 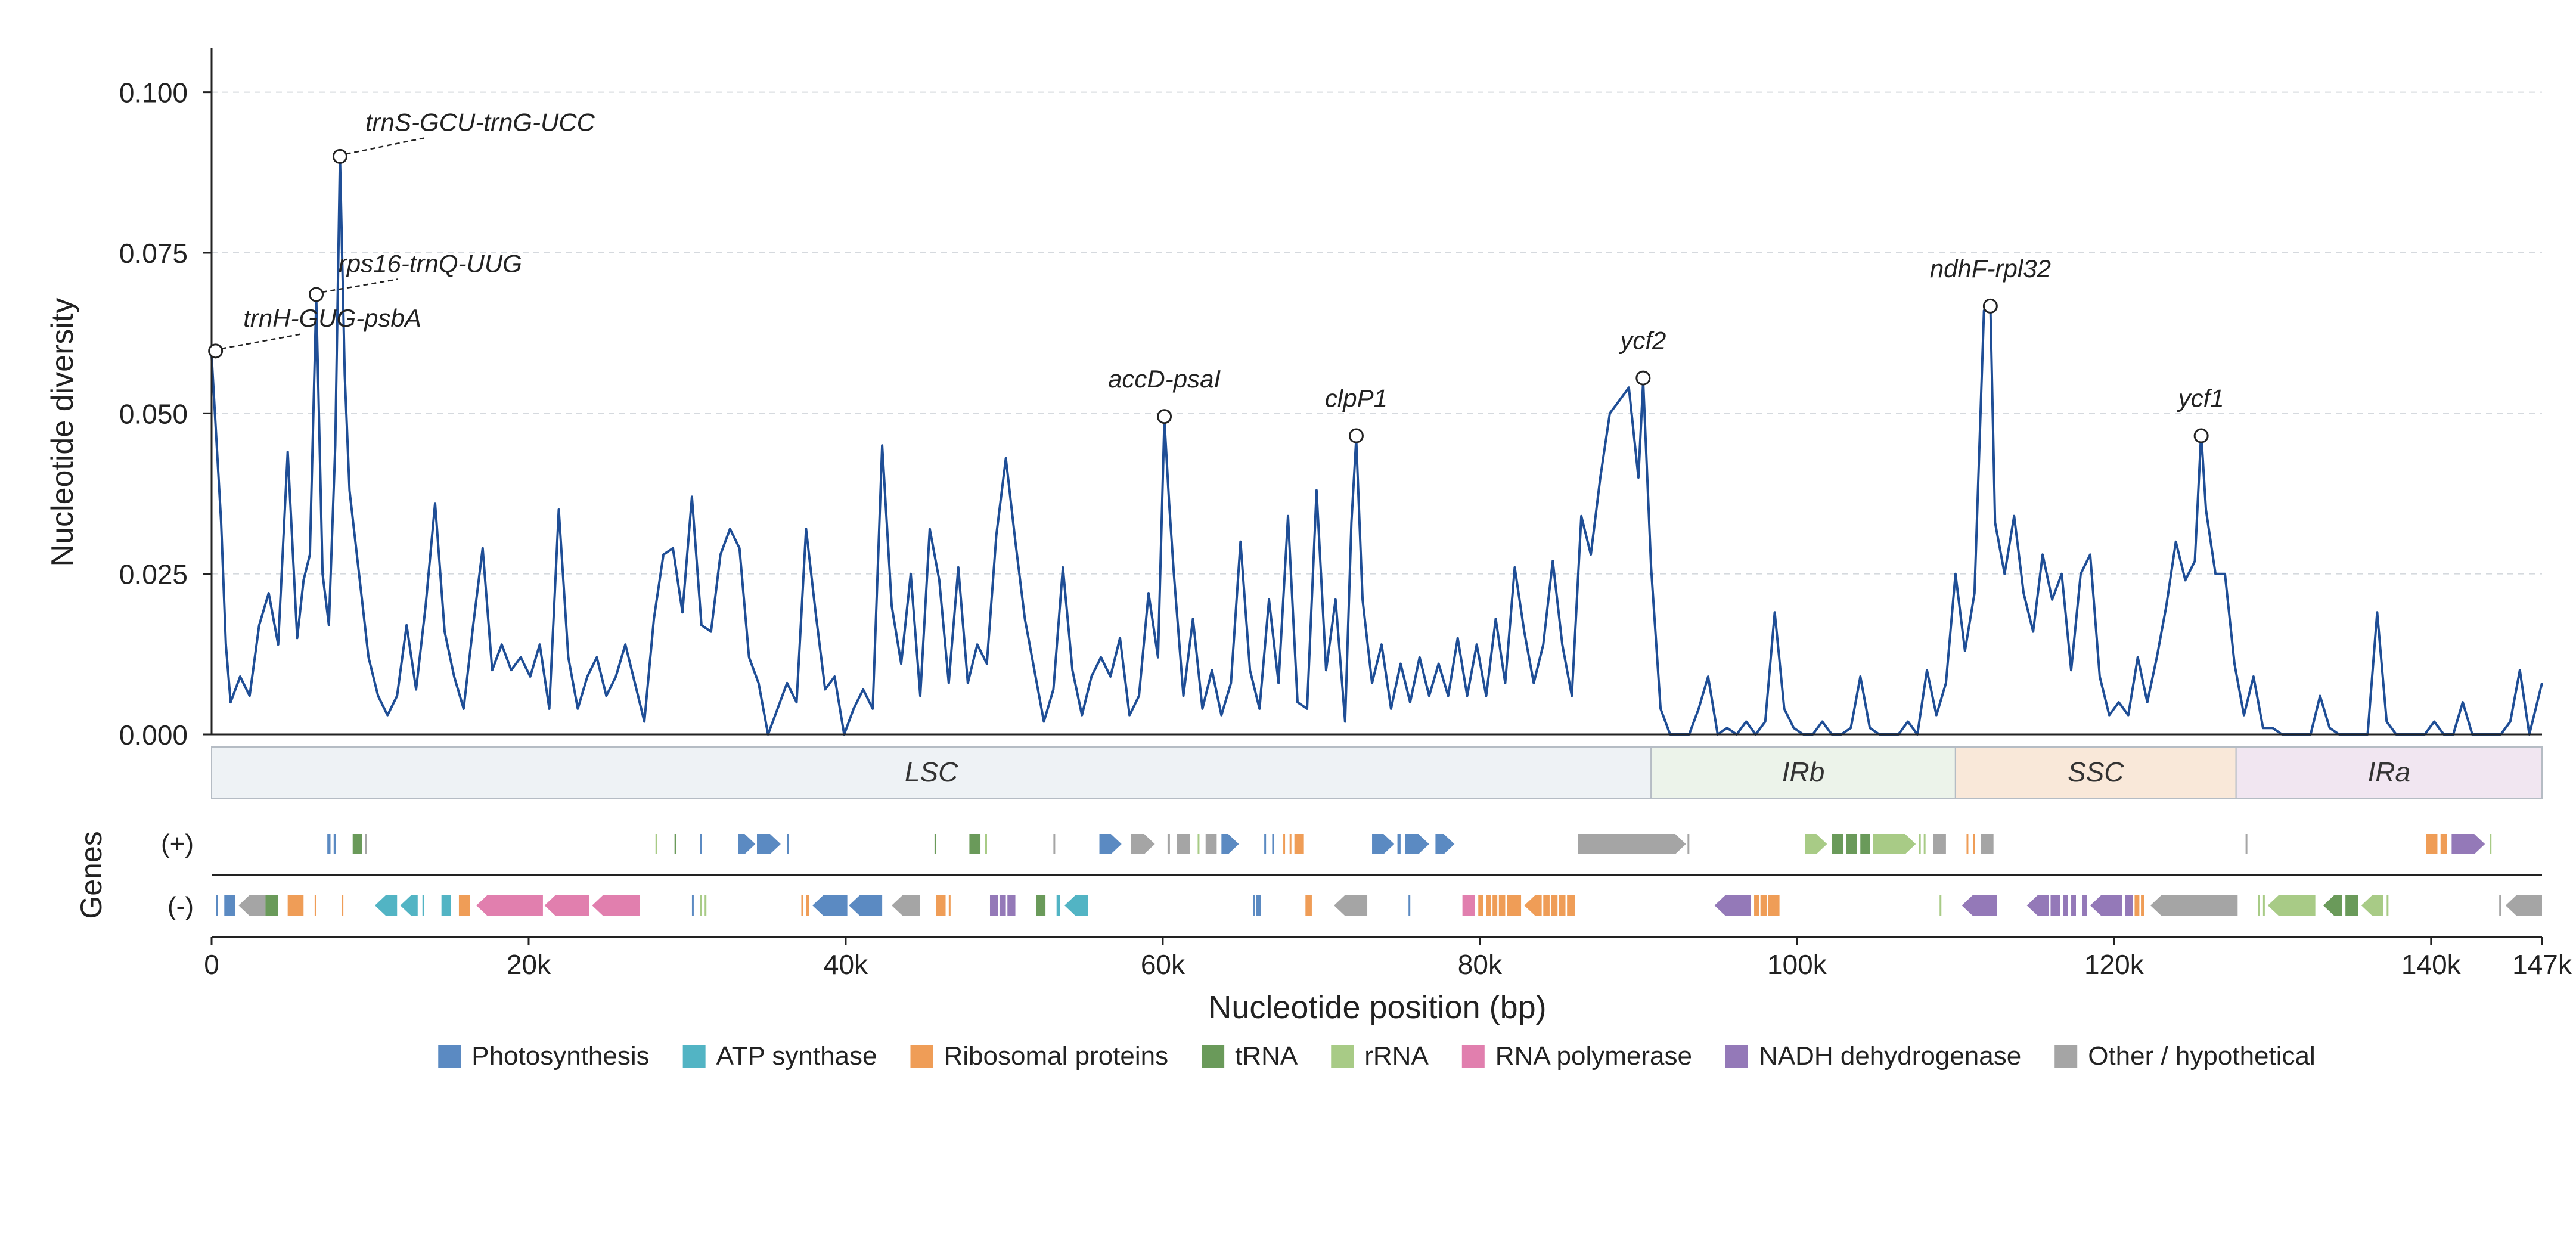 What do you see at coordinates (332, 318) in the screenshot?
I see `peak-label: trnH-GUG-psbA` at bounding box center [332, 318].